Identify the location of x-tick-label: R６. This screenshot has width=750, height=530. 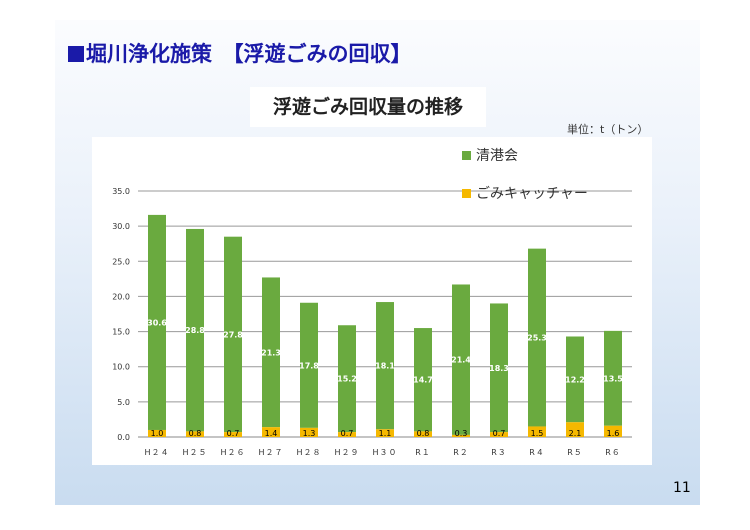
(613, 452).